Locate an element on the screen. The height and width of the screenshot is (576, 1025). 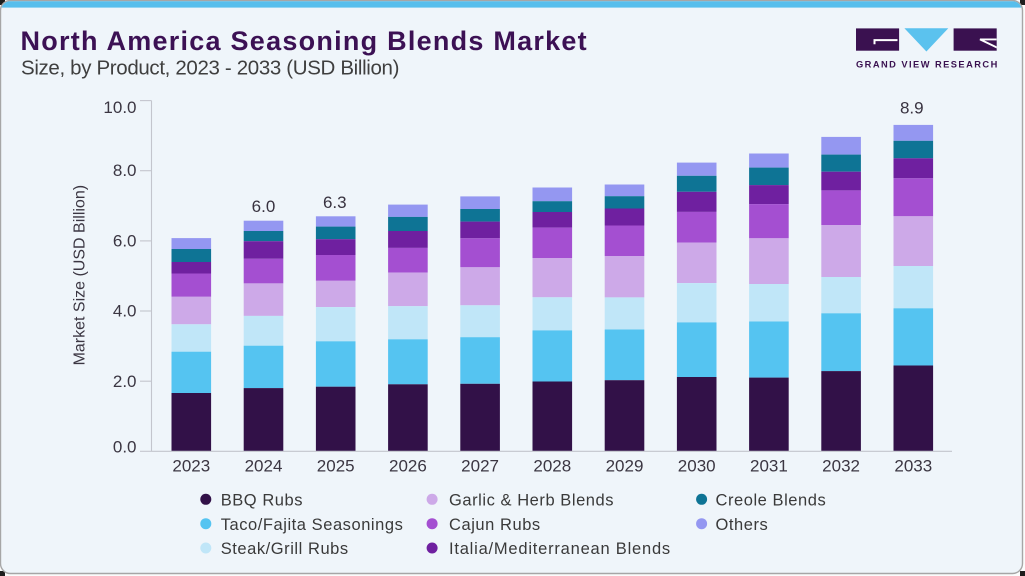
svg-text: 2033 is located at coordinates (913, 465).